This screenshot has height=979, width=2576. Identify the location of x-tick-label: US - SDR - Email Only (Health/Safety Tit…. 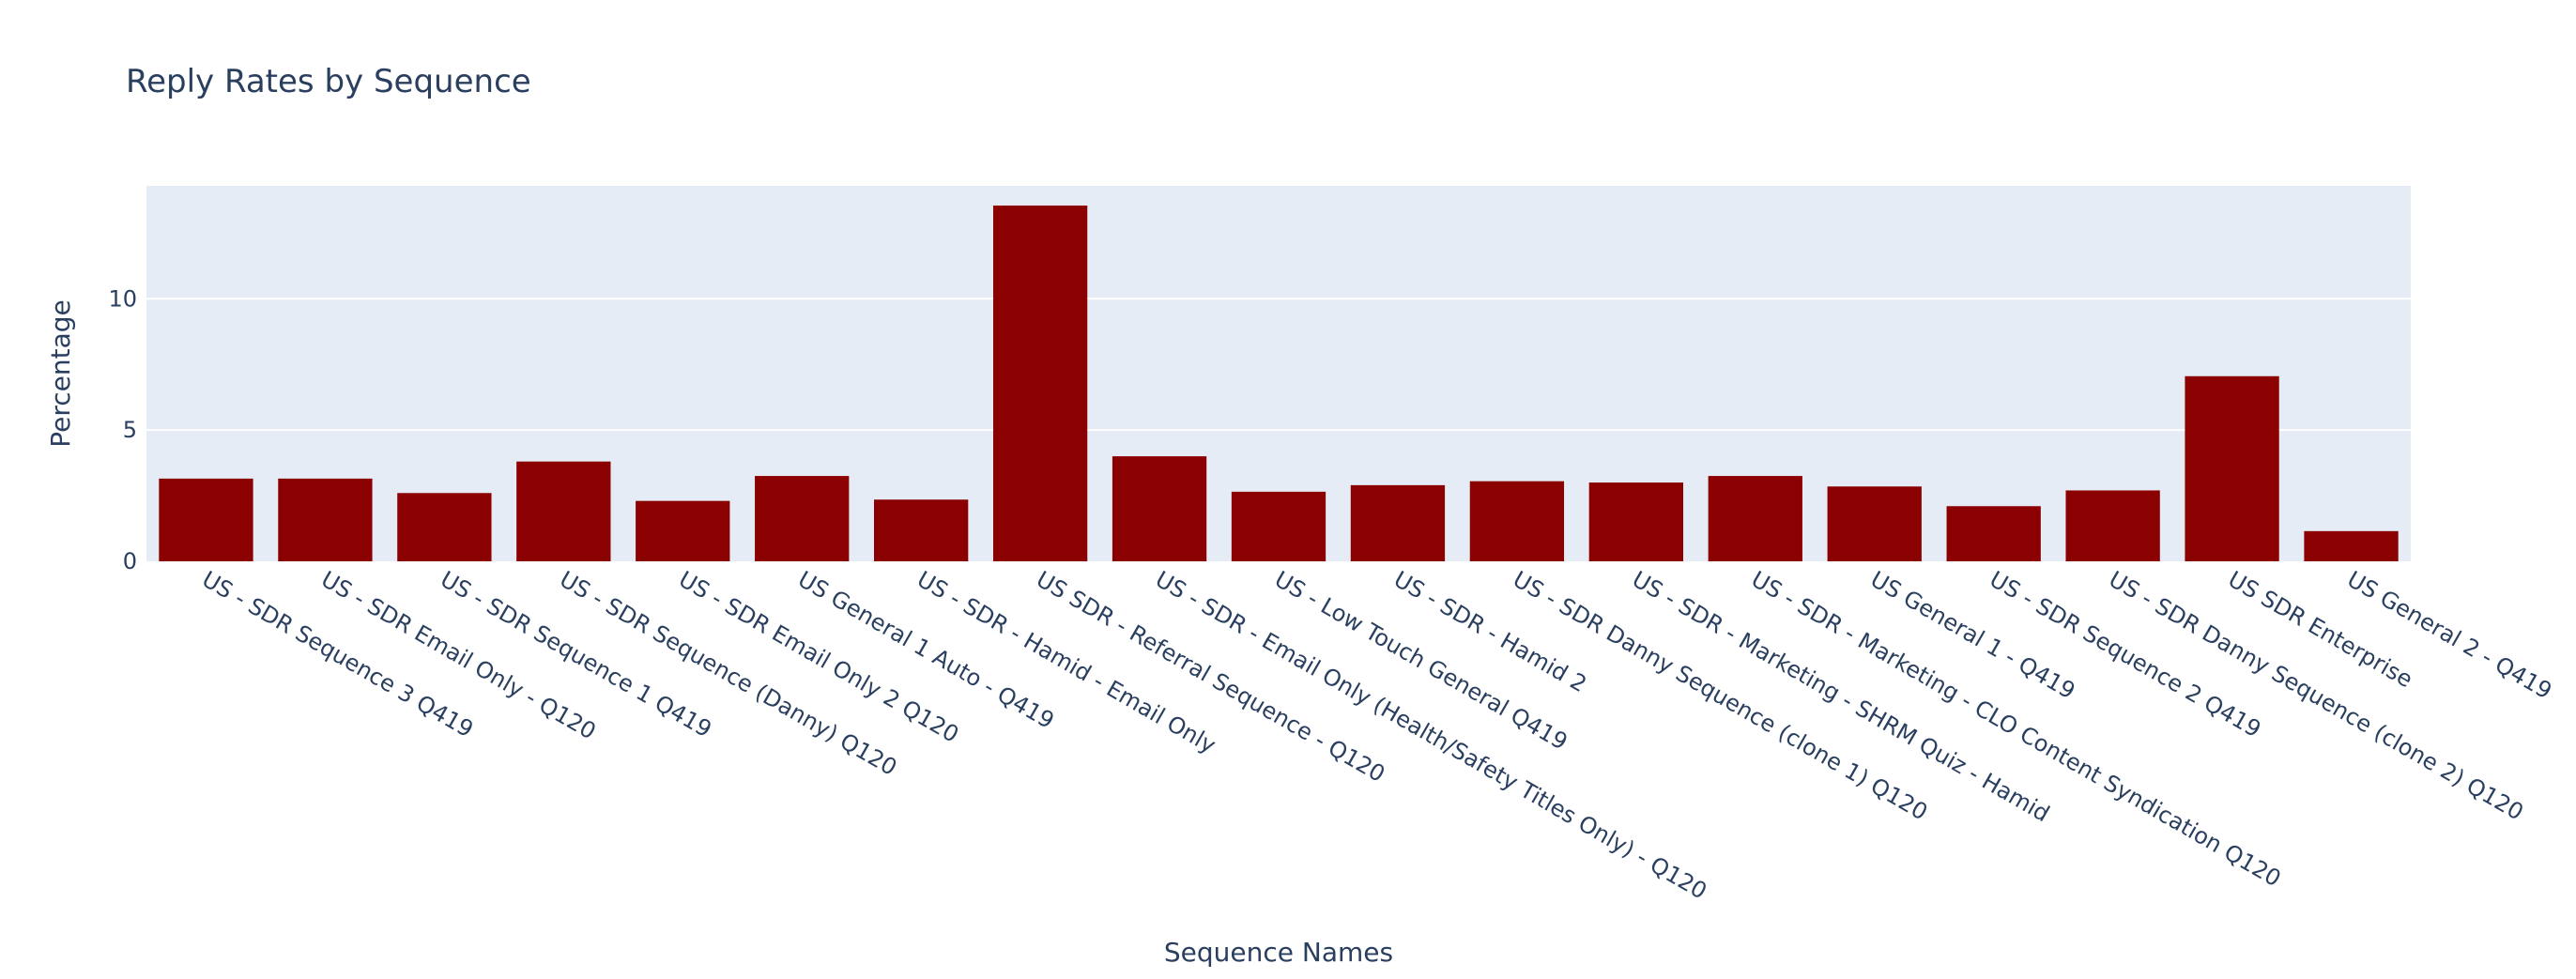
(1431, 735).